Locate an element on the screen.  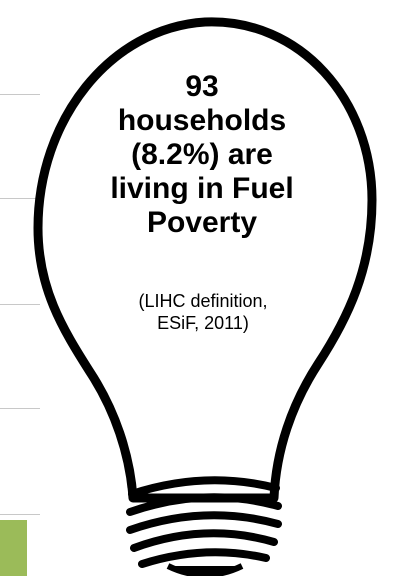
bulb-screw-base is located at coordinates (204, 522).